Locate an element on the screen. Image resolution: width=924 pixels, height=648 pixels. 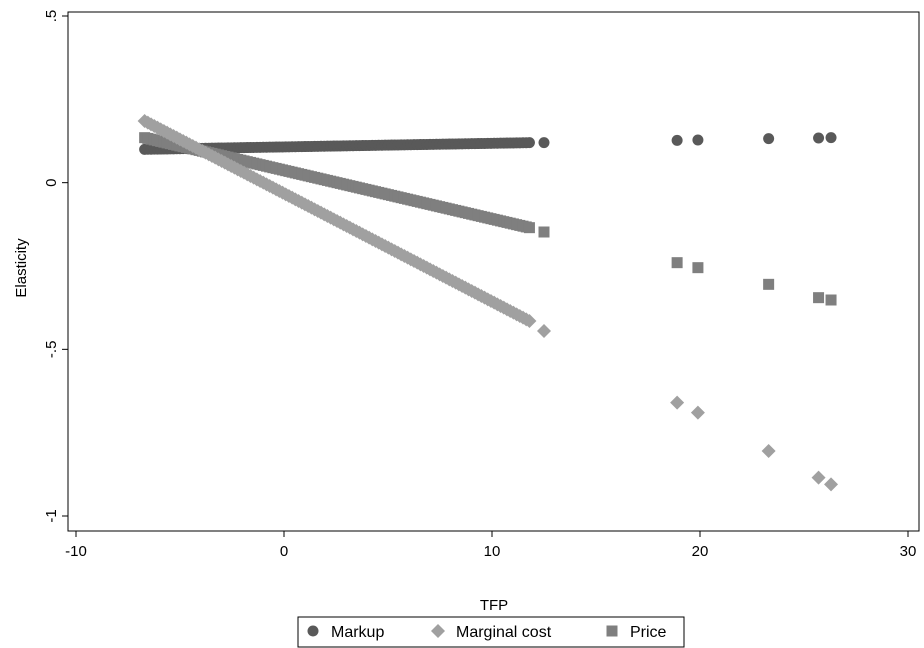
x-tick-label: 20 is located at coordinates (700, 551).